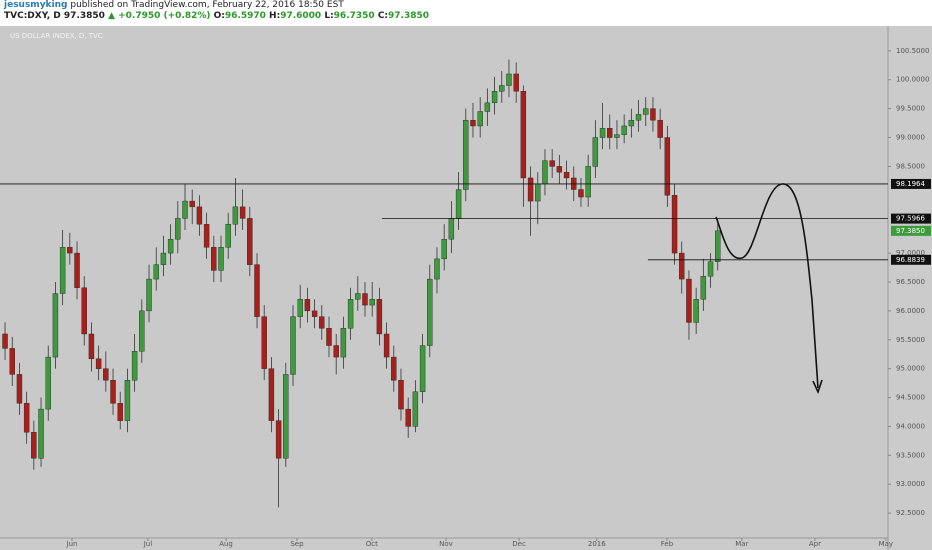 Image resolution: width=932 pixels, height=550 pixels. Describe the element at coordinates (36, 5) in the screenshot. I see `author: jesusmyking` at that location.